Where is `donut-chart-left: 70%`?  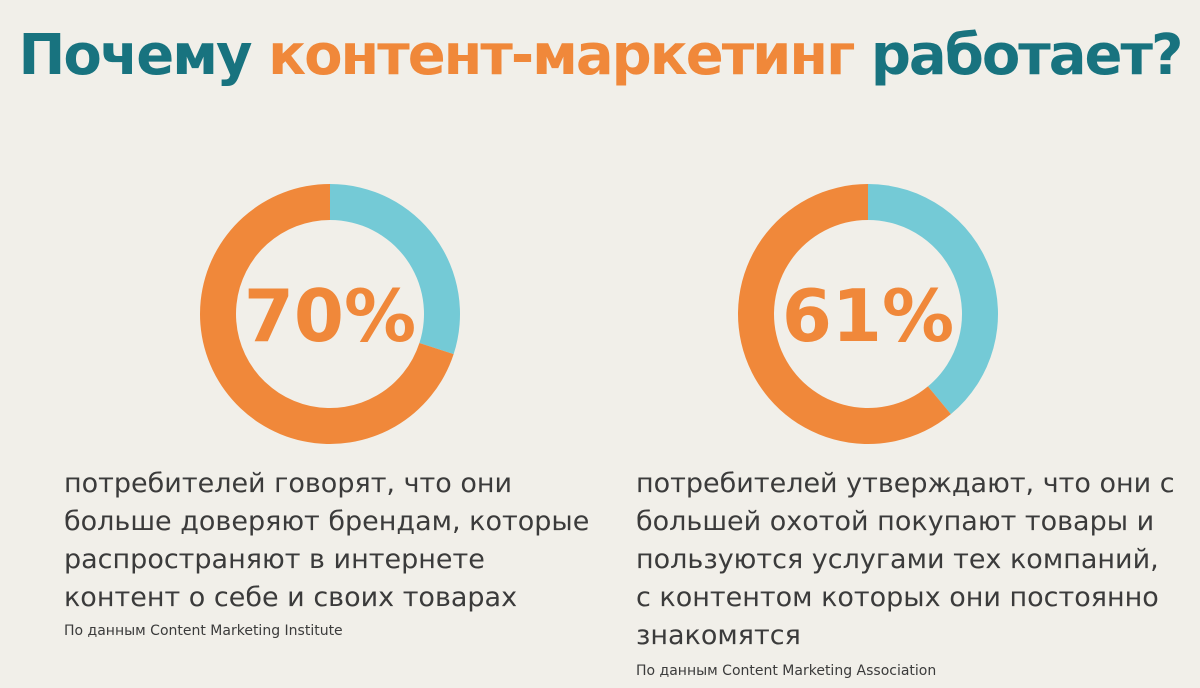
donut-chart-left: 70% is located at coordinates (330, 314).